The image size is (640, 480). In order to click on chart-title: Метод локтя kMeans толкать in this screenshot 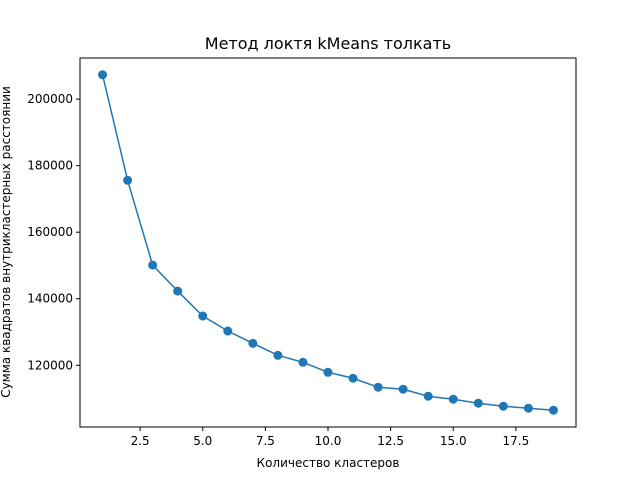, I will do `click(328, 43)`.